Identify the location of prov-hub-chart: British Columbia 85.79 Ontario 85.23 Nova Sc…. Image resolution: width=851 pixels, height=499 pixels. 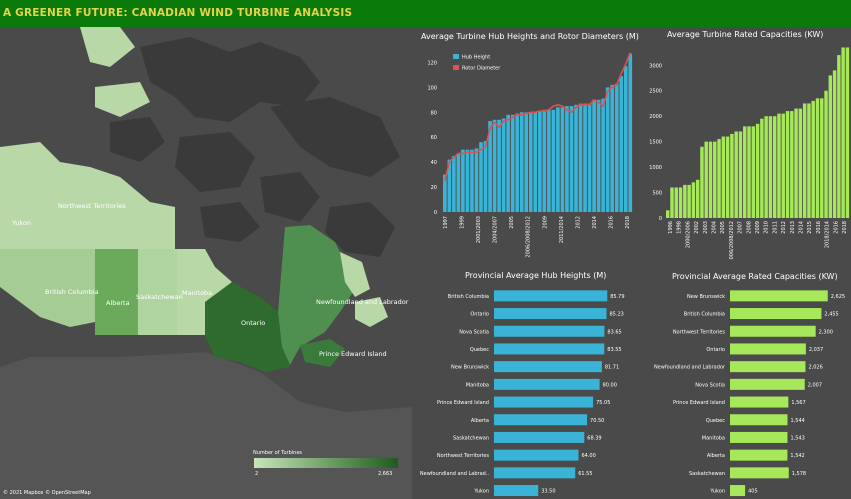
(527, 390).